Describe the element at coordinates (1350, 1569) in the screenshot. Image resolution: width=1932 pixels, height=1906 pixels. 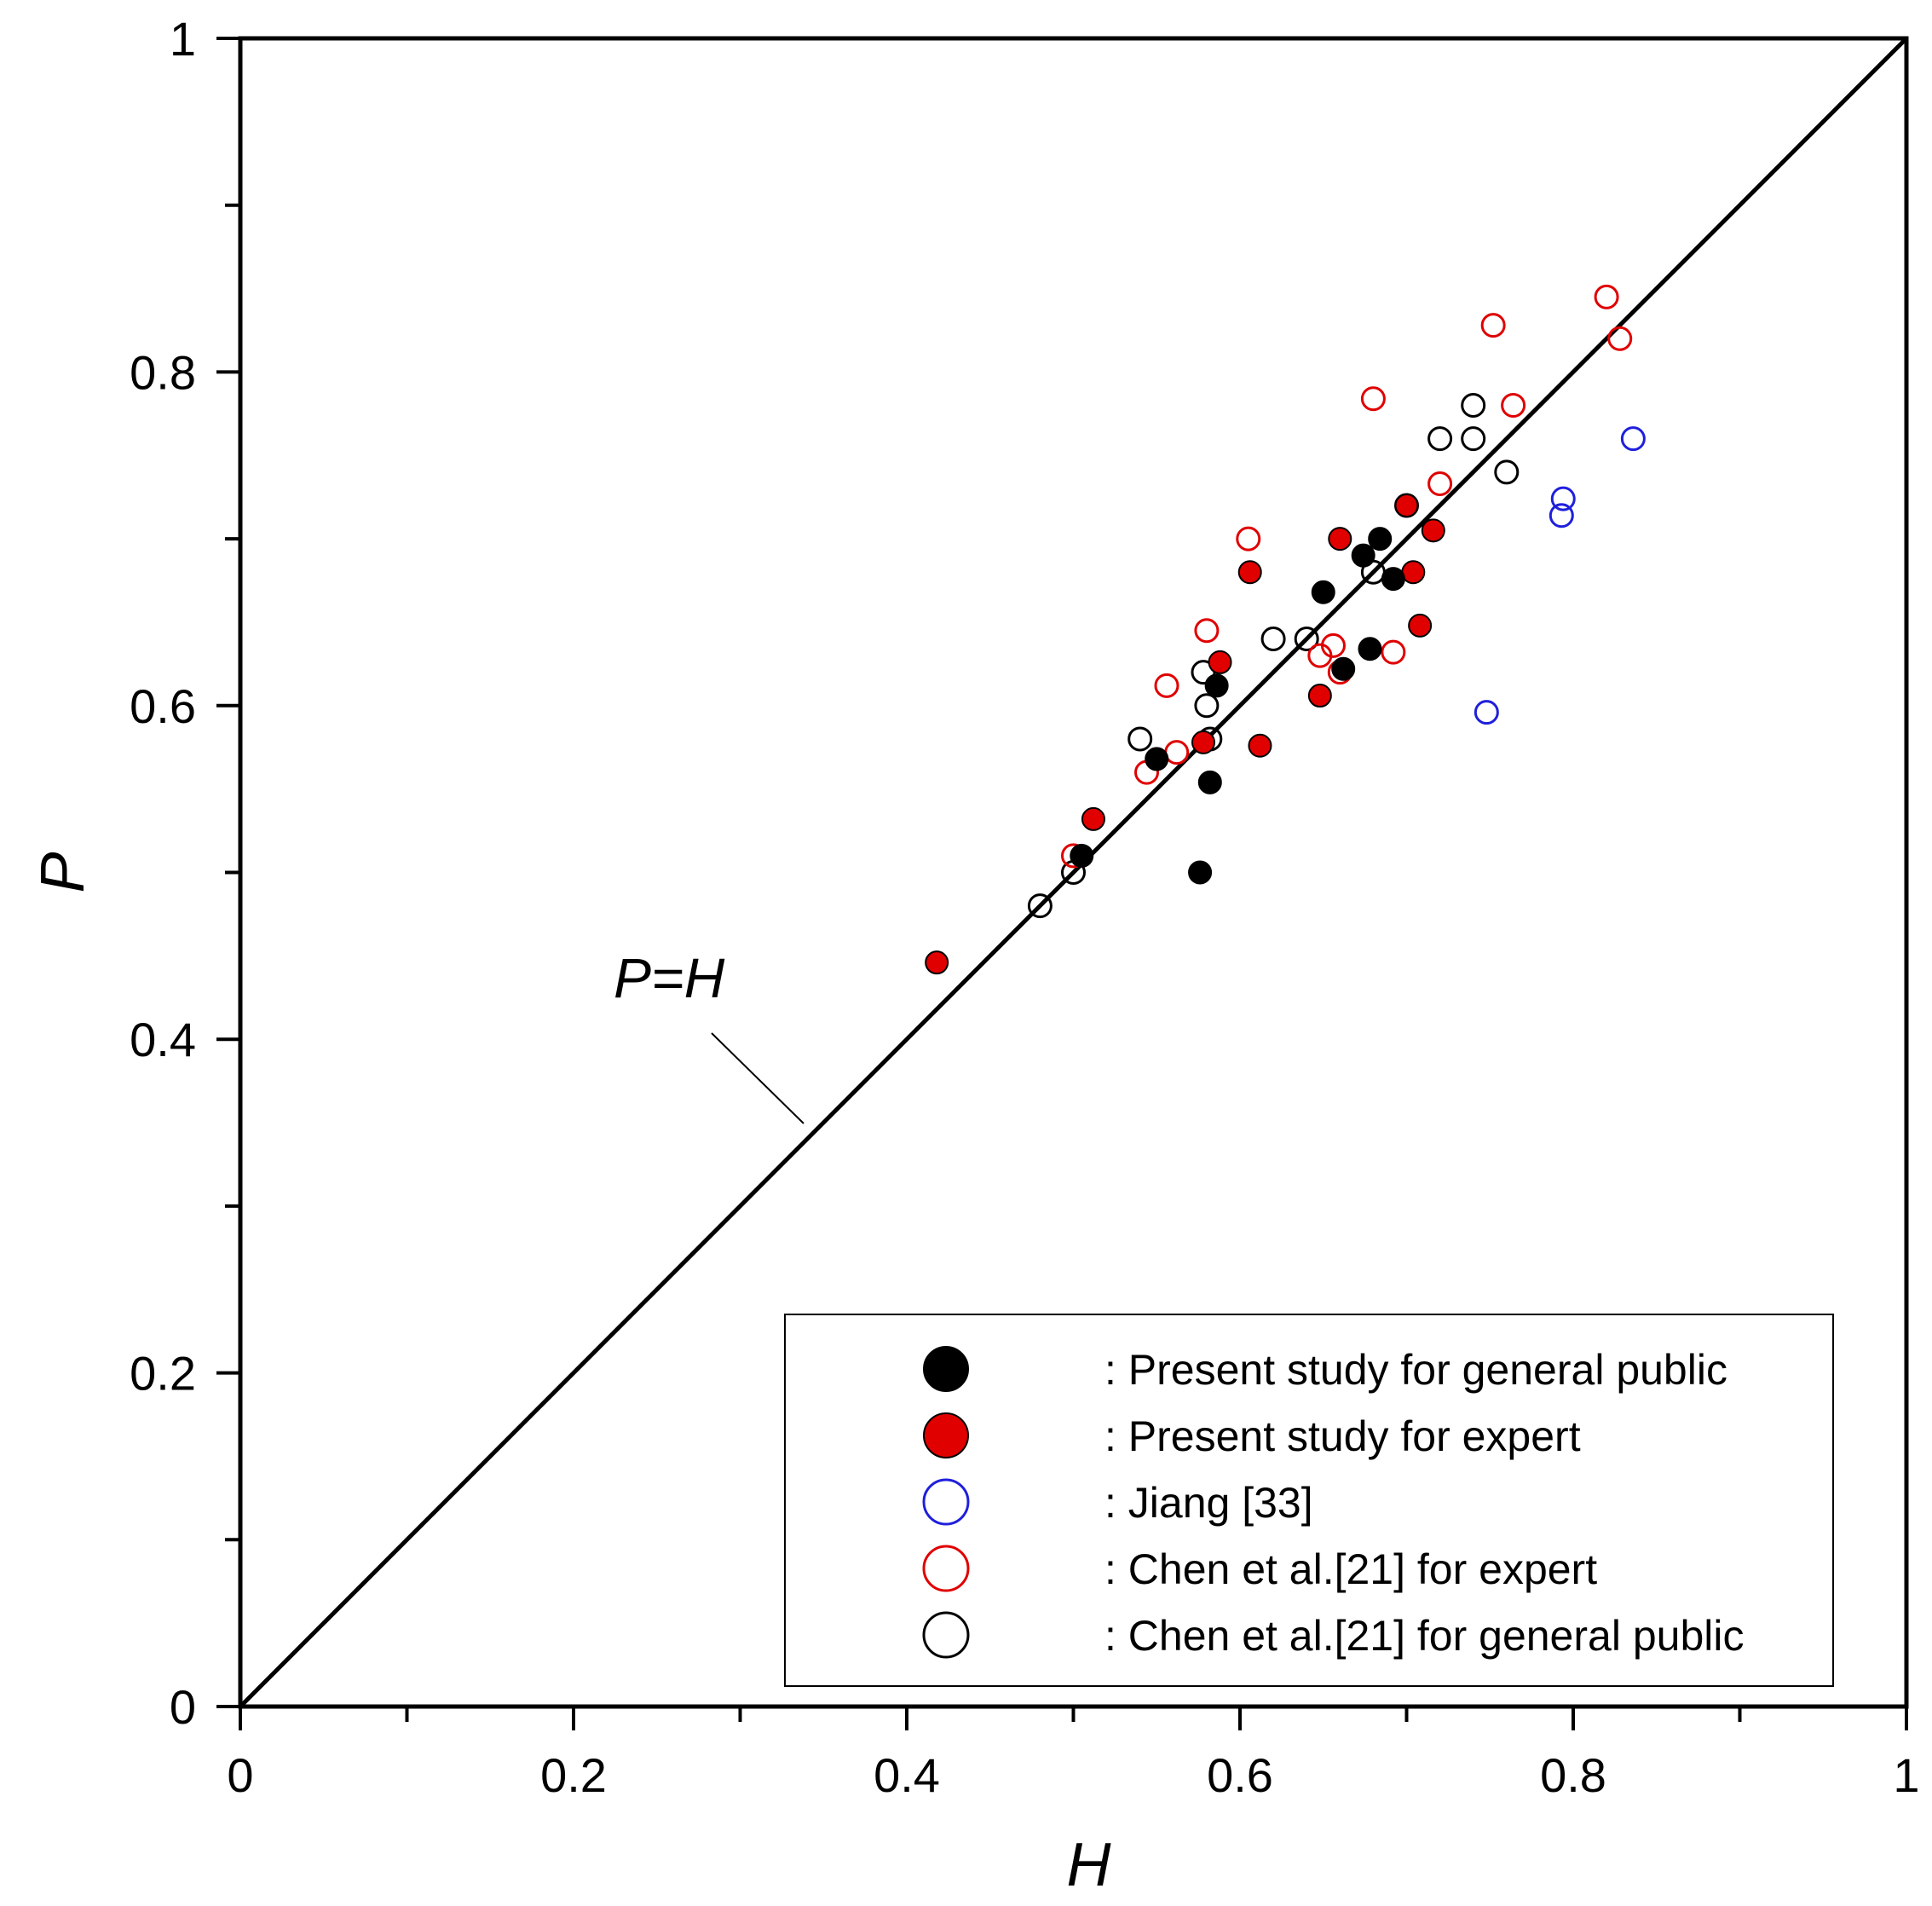
I see `legend-label: : Chen et al.[21] for expert` at that location.